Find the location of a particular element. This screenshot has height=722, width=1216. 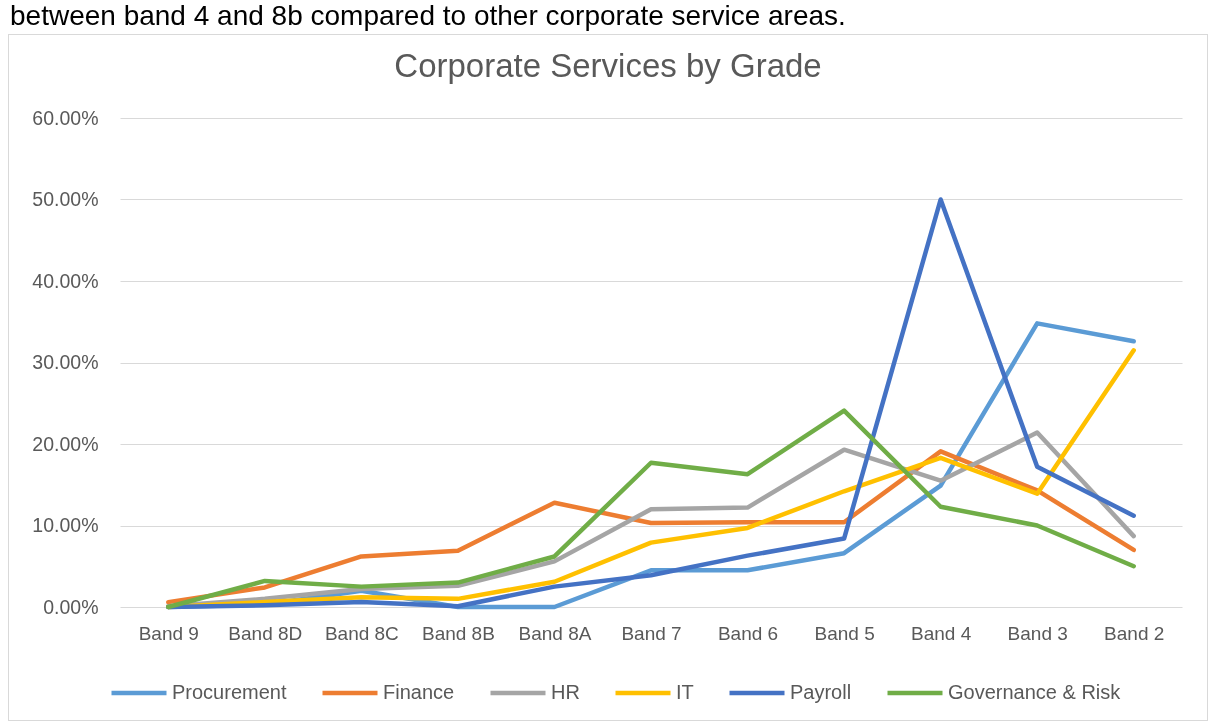

x-tick-label: Band 5 is located at coordinates (844, 633).